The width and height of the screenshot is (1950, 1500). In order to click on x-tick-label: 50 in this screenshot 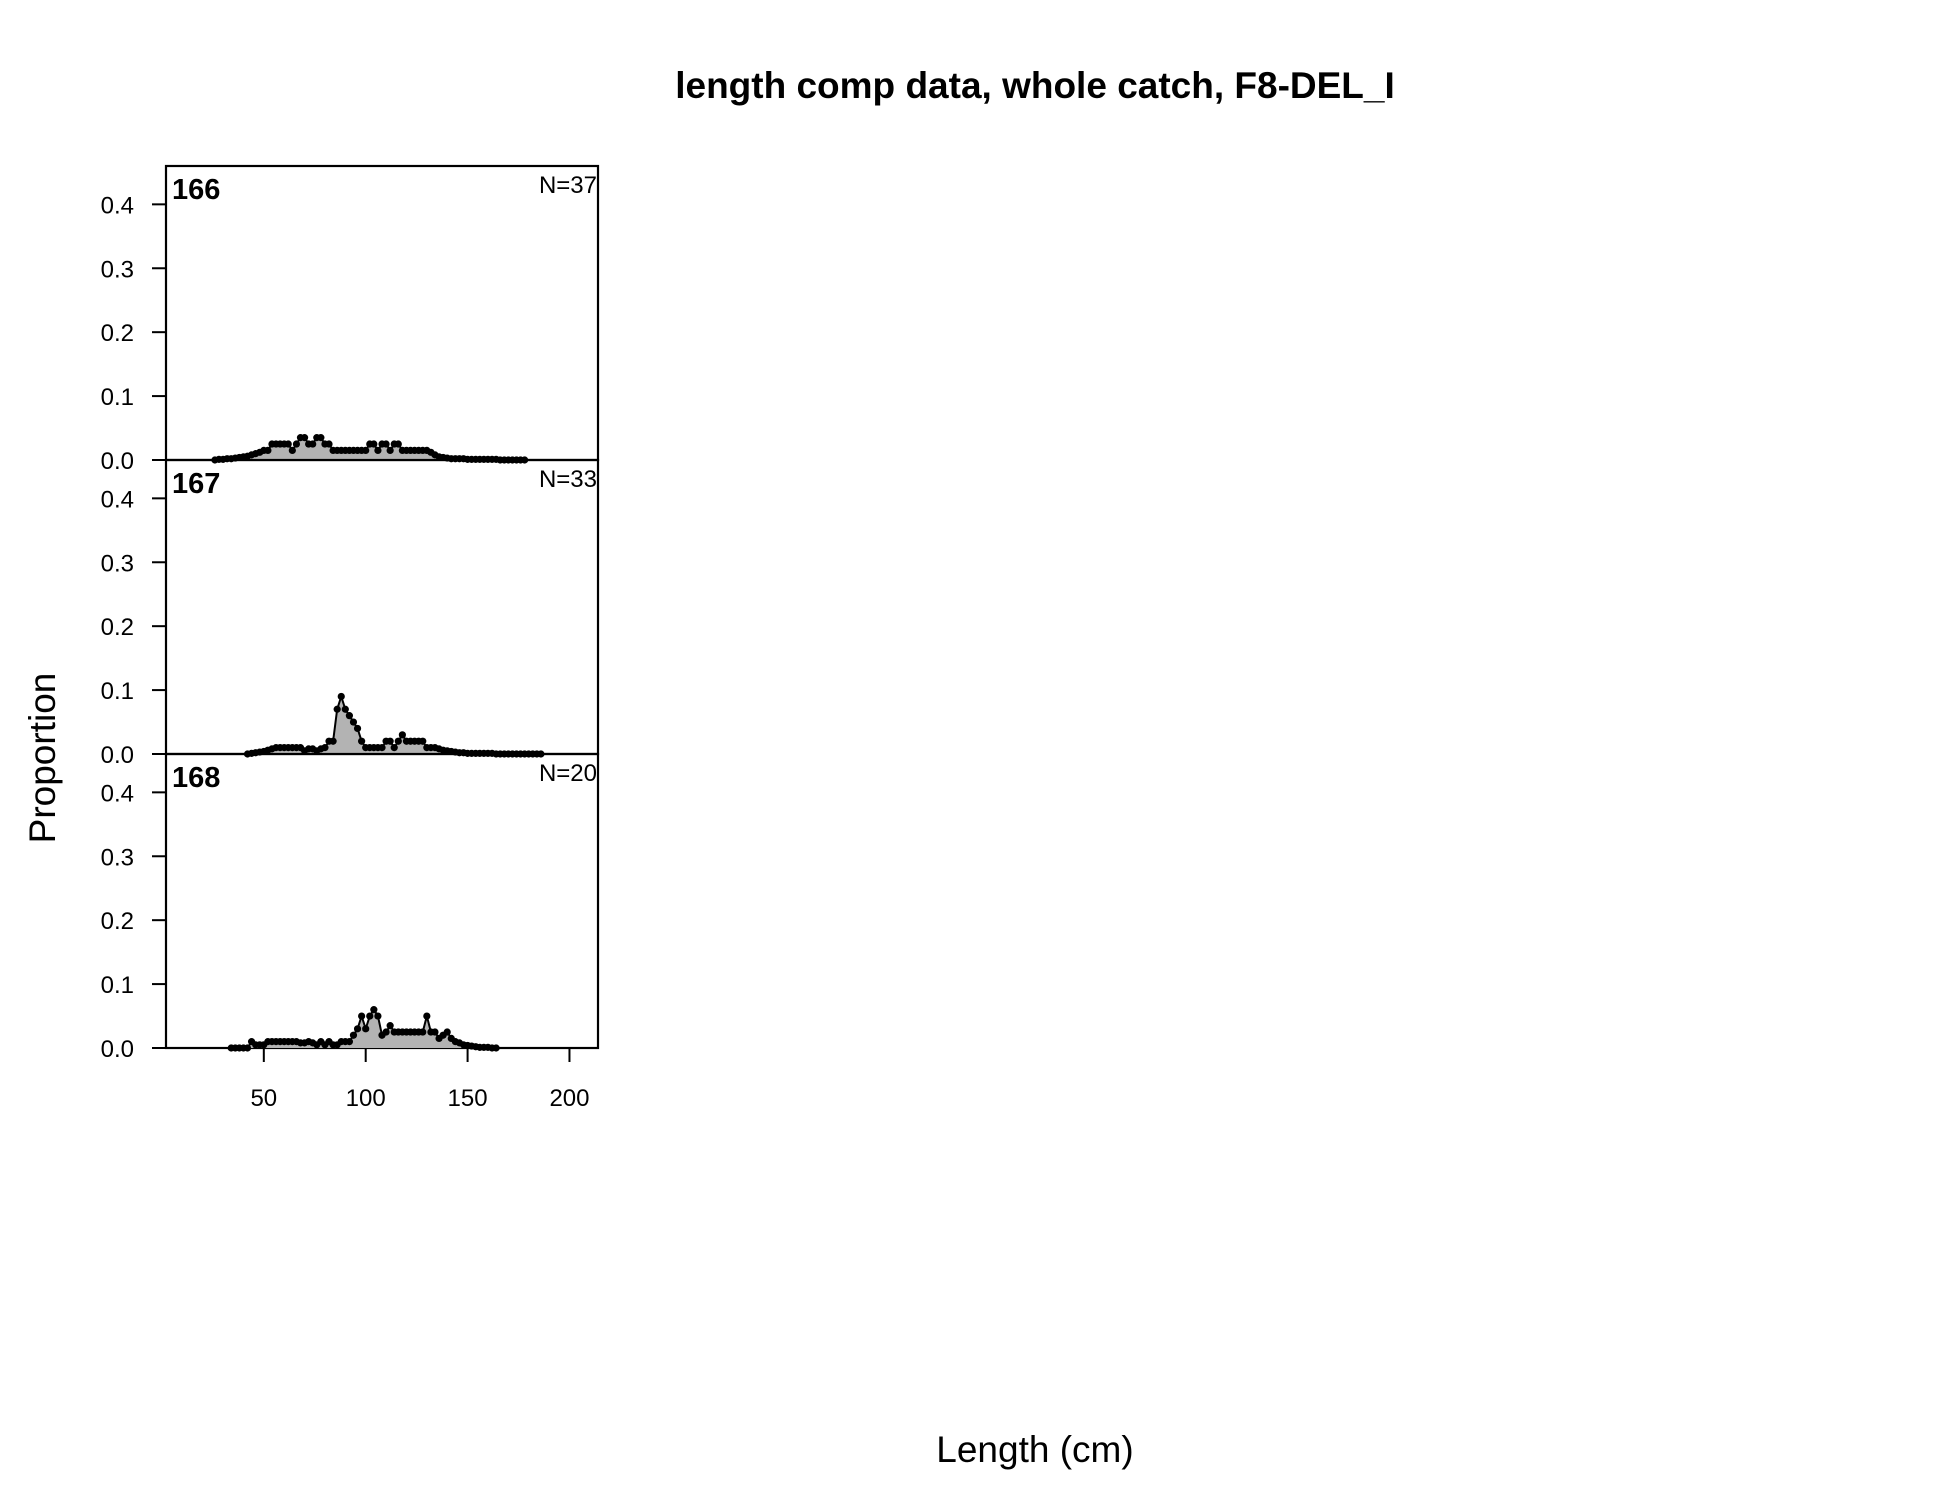, I will do `click(263, 1098)`.